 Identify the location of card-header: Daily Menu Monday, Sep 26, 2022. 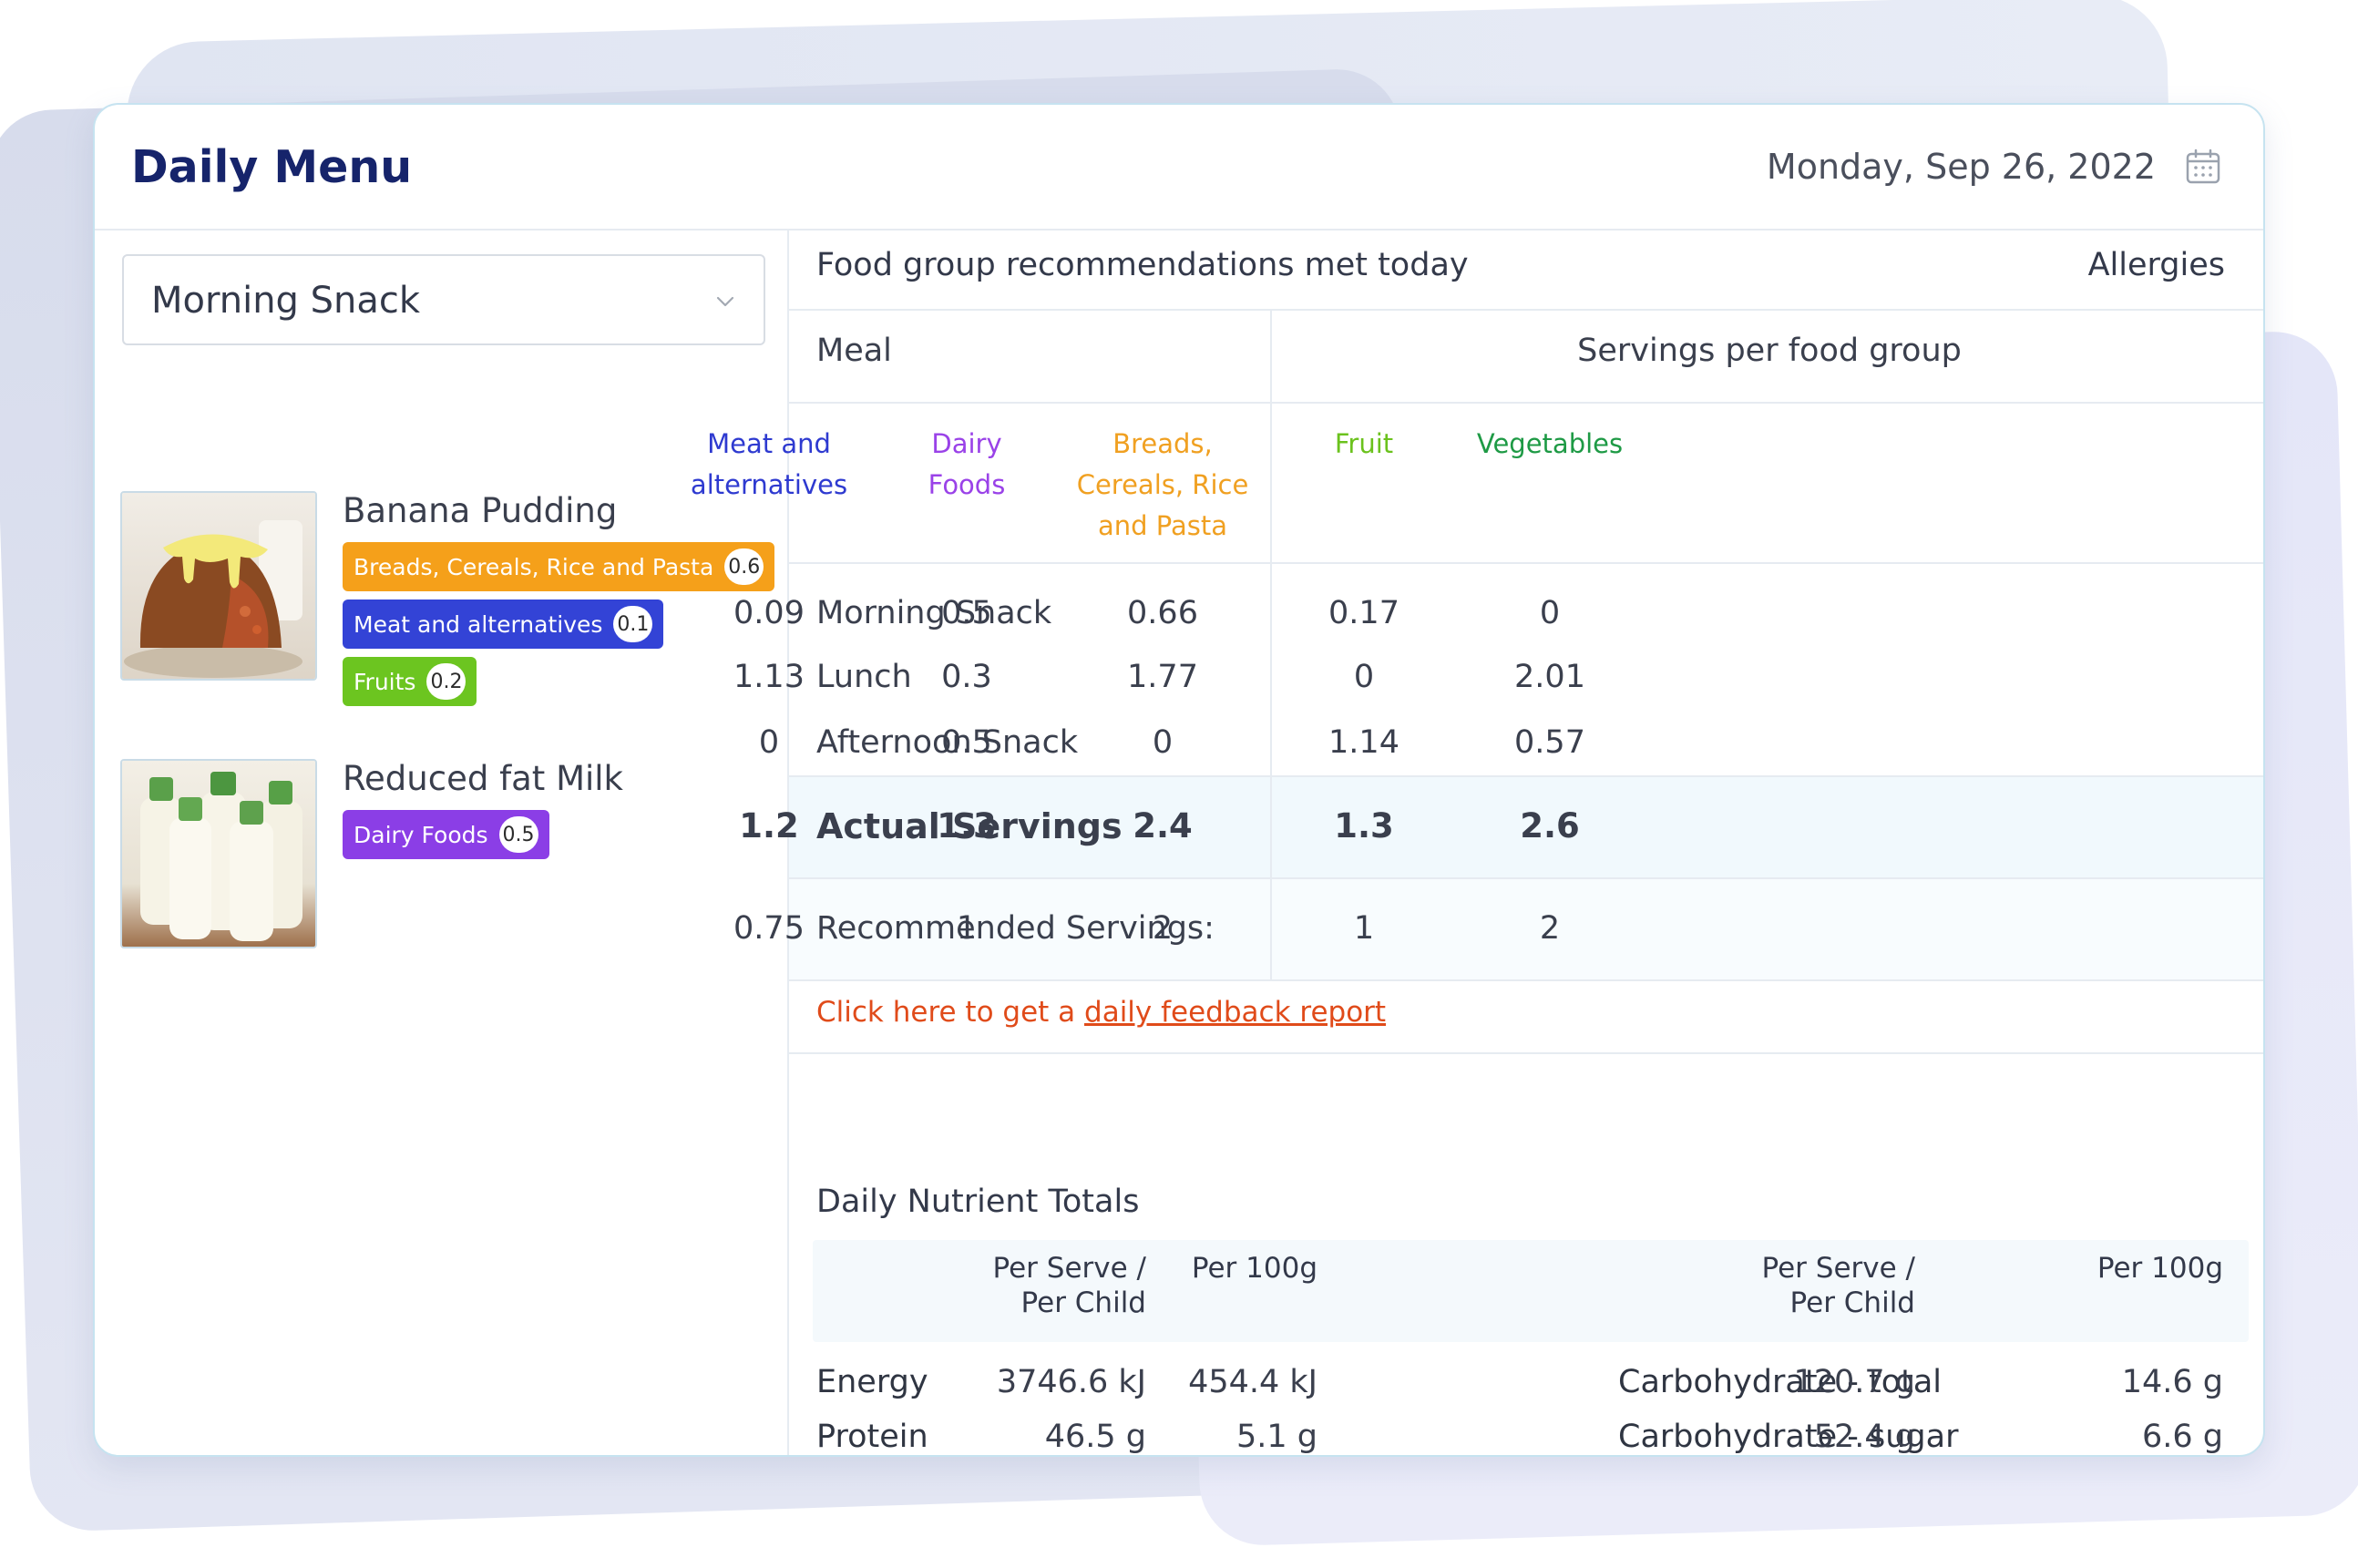
(1179, 168).